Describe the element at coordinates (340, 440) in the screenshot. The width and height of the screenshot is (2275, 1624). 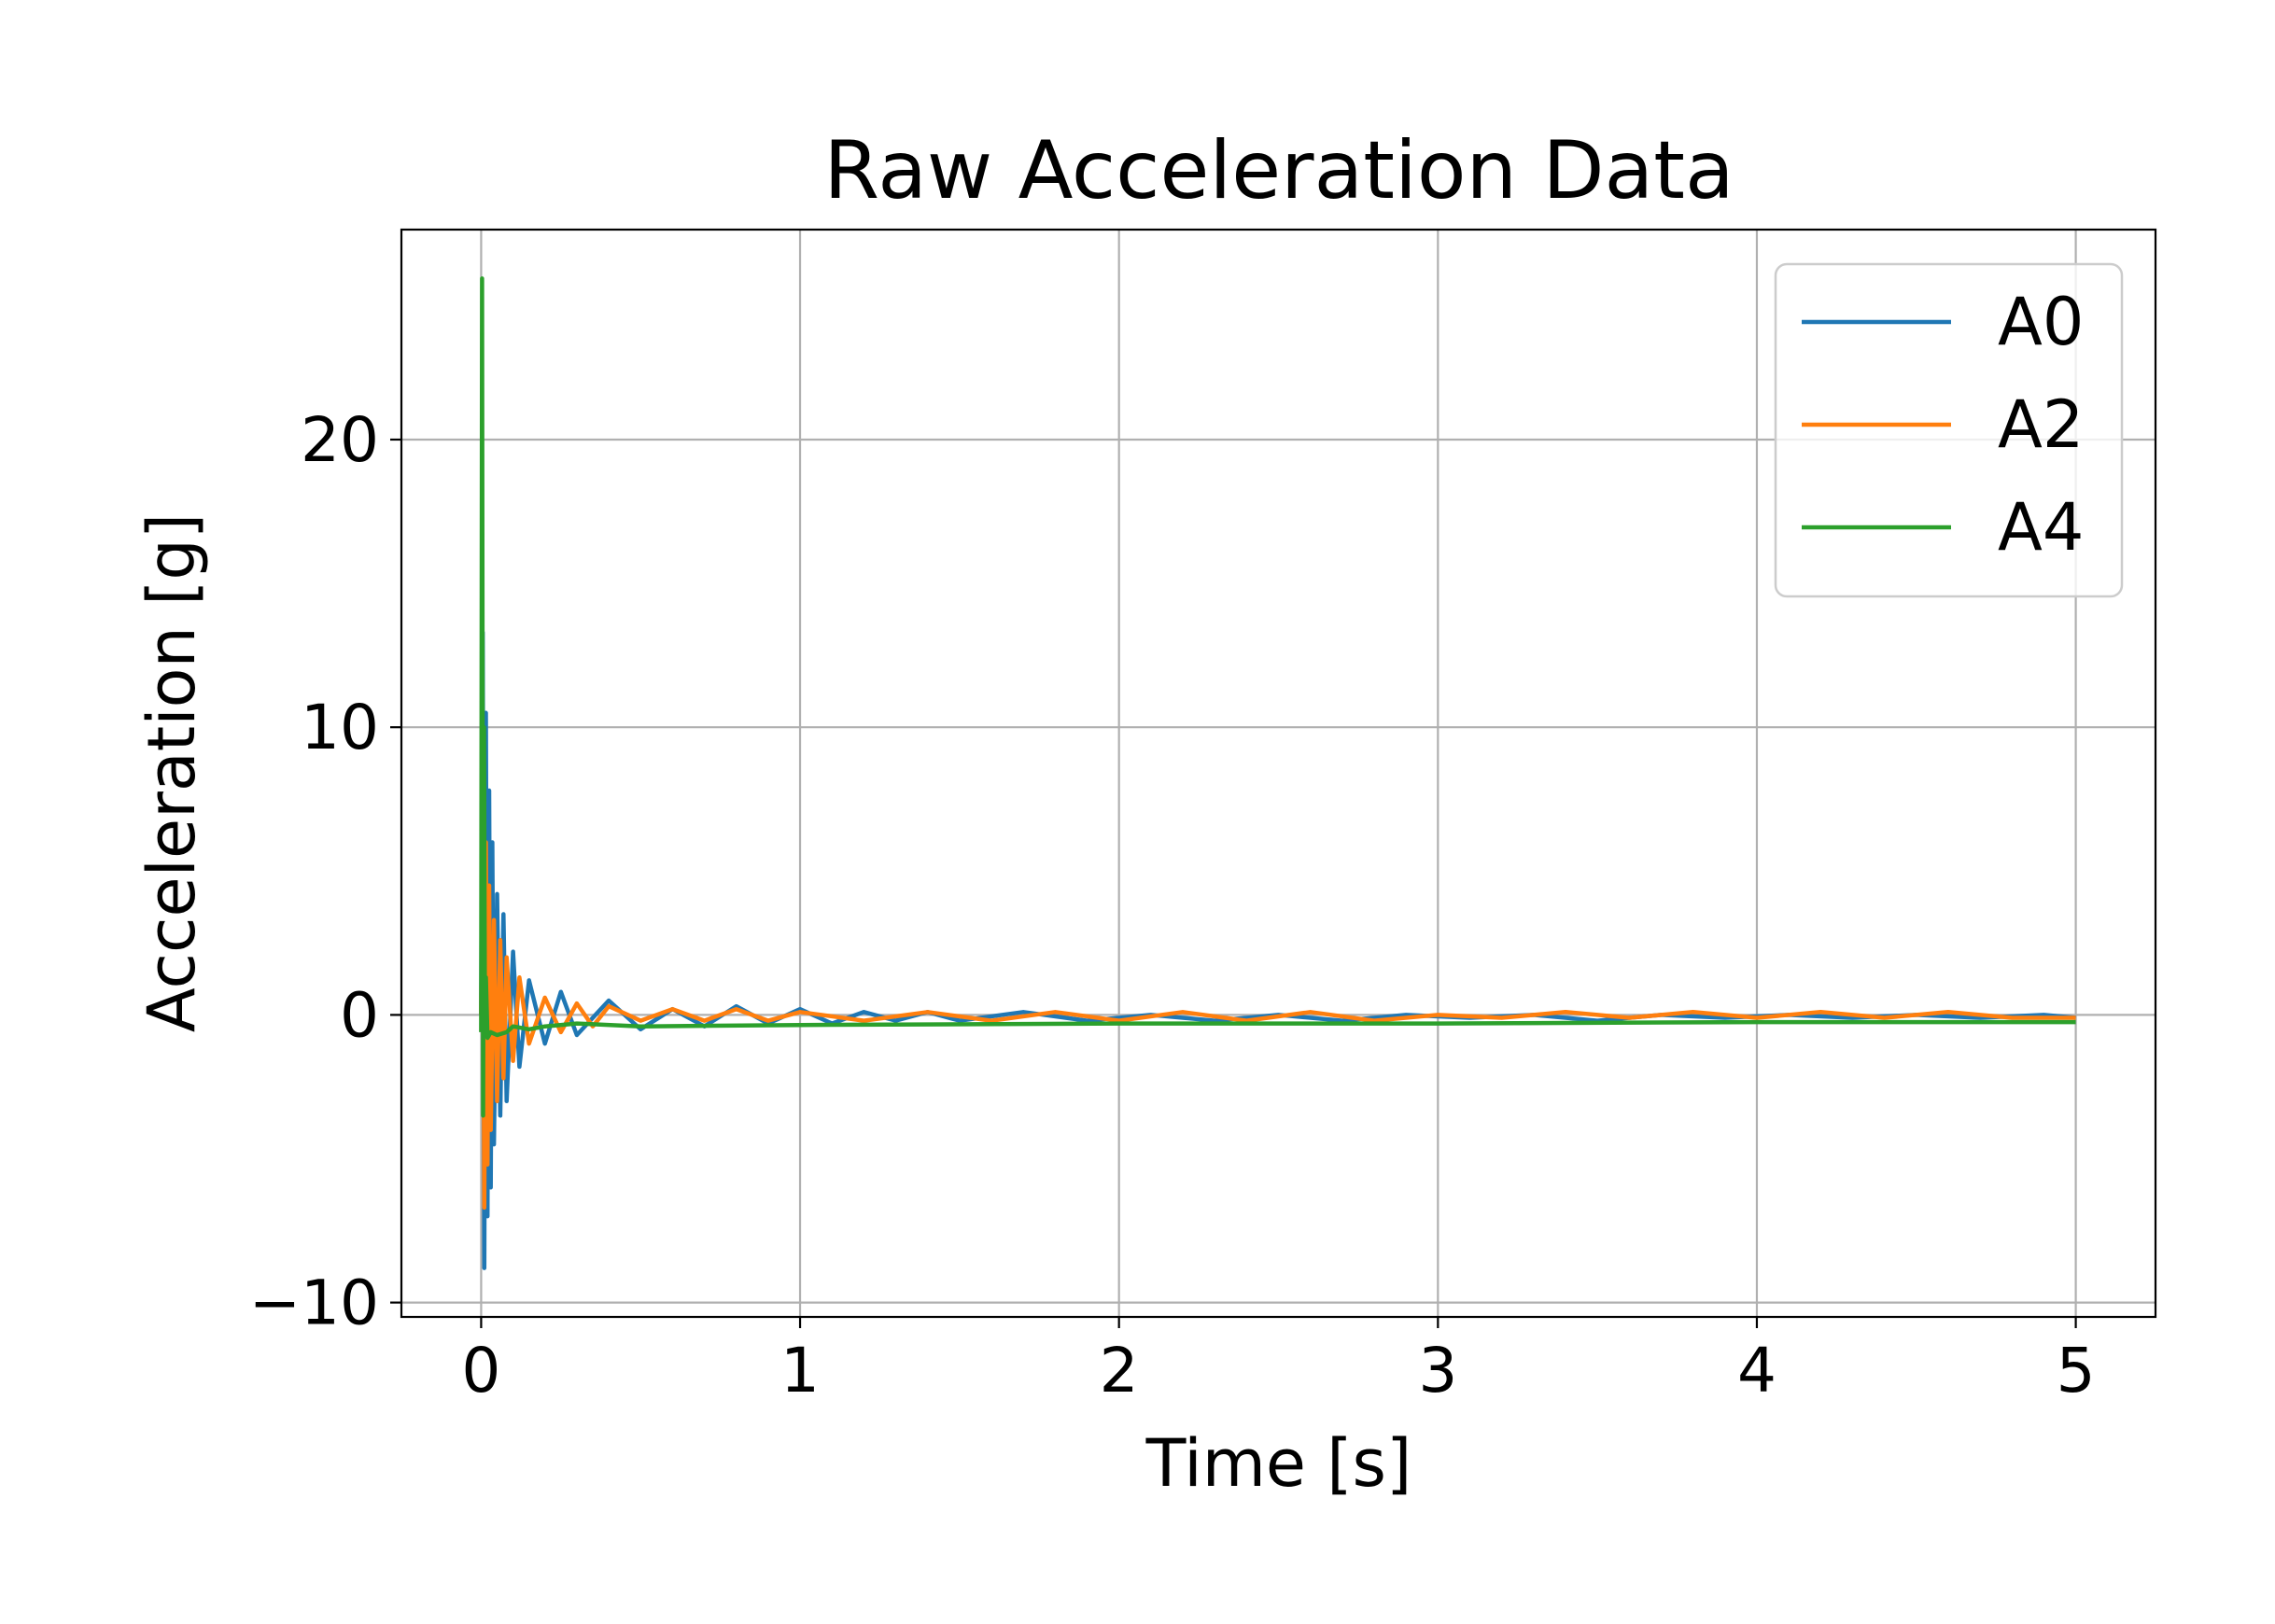
I see `y-tick-label: 20` at that location.